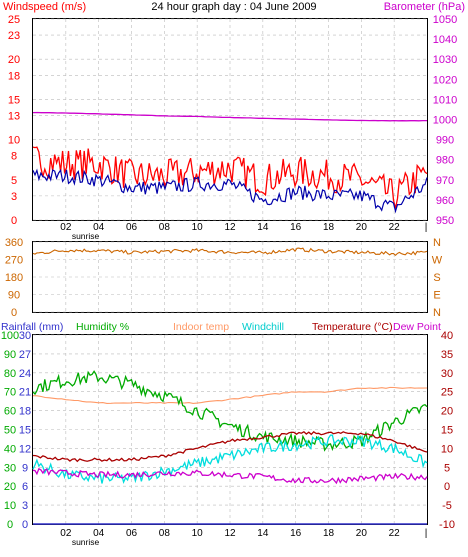 Image resolution: width=468 pixels, height=557 pixels. Describe the element at coordinates (230, 191) in the screenshot. I see `wind-average-line` at that location.